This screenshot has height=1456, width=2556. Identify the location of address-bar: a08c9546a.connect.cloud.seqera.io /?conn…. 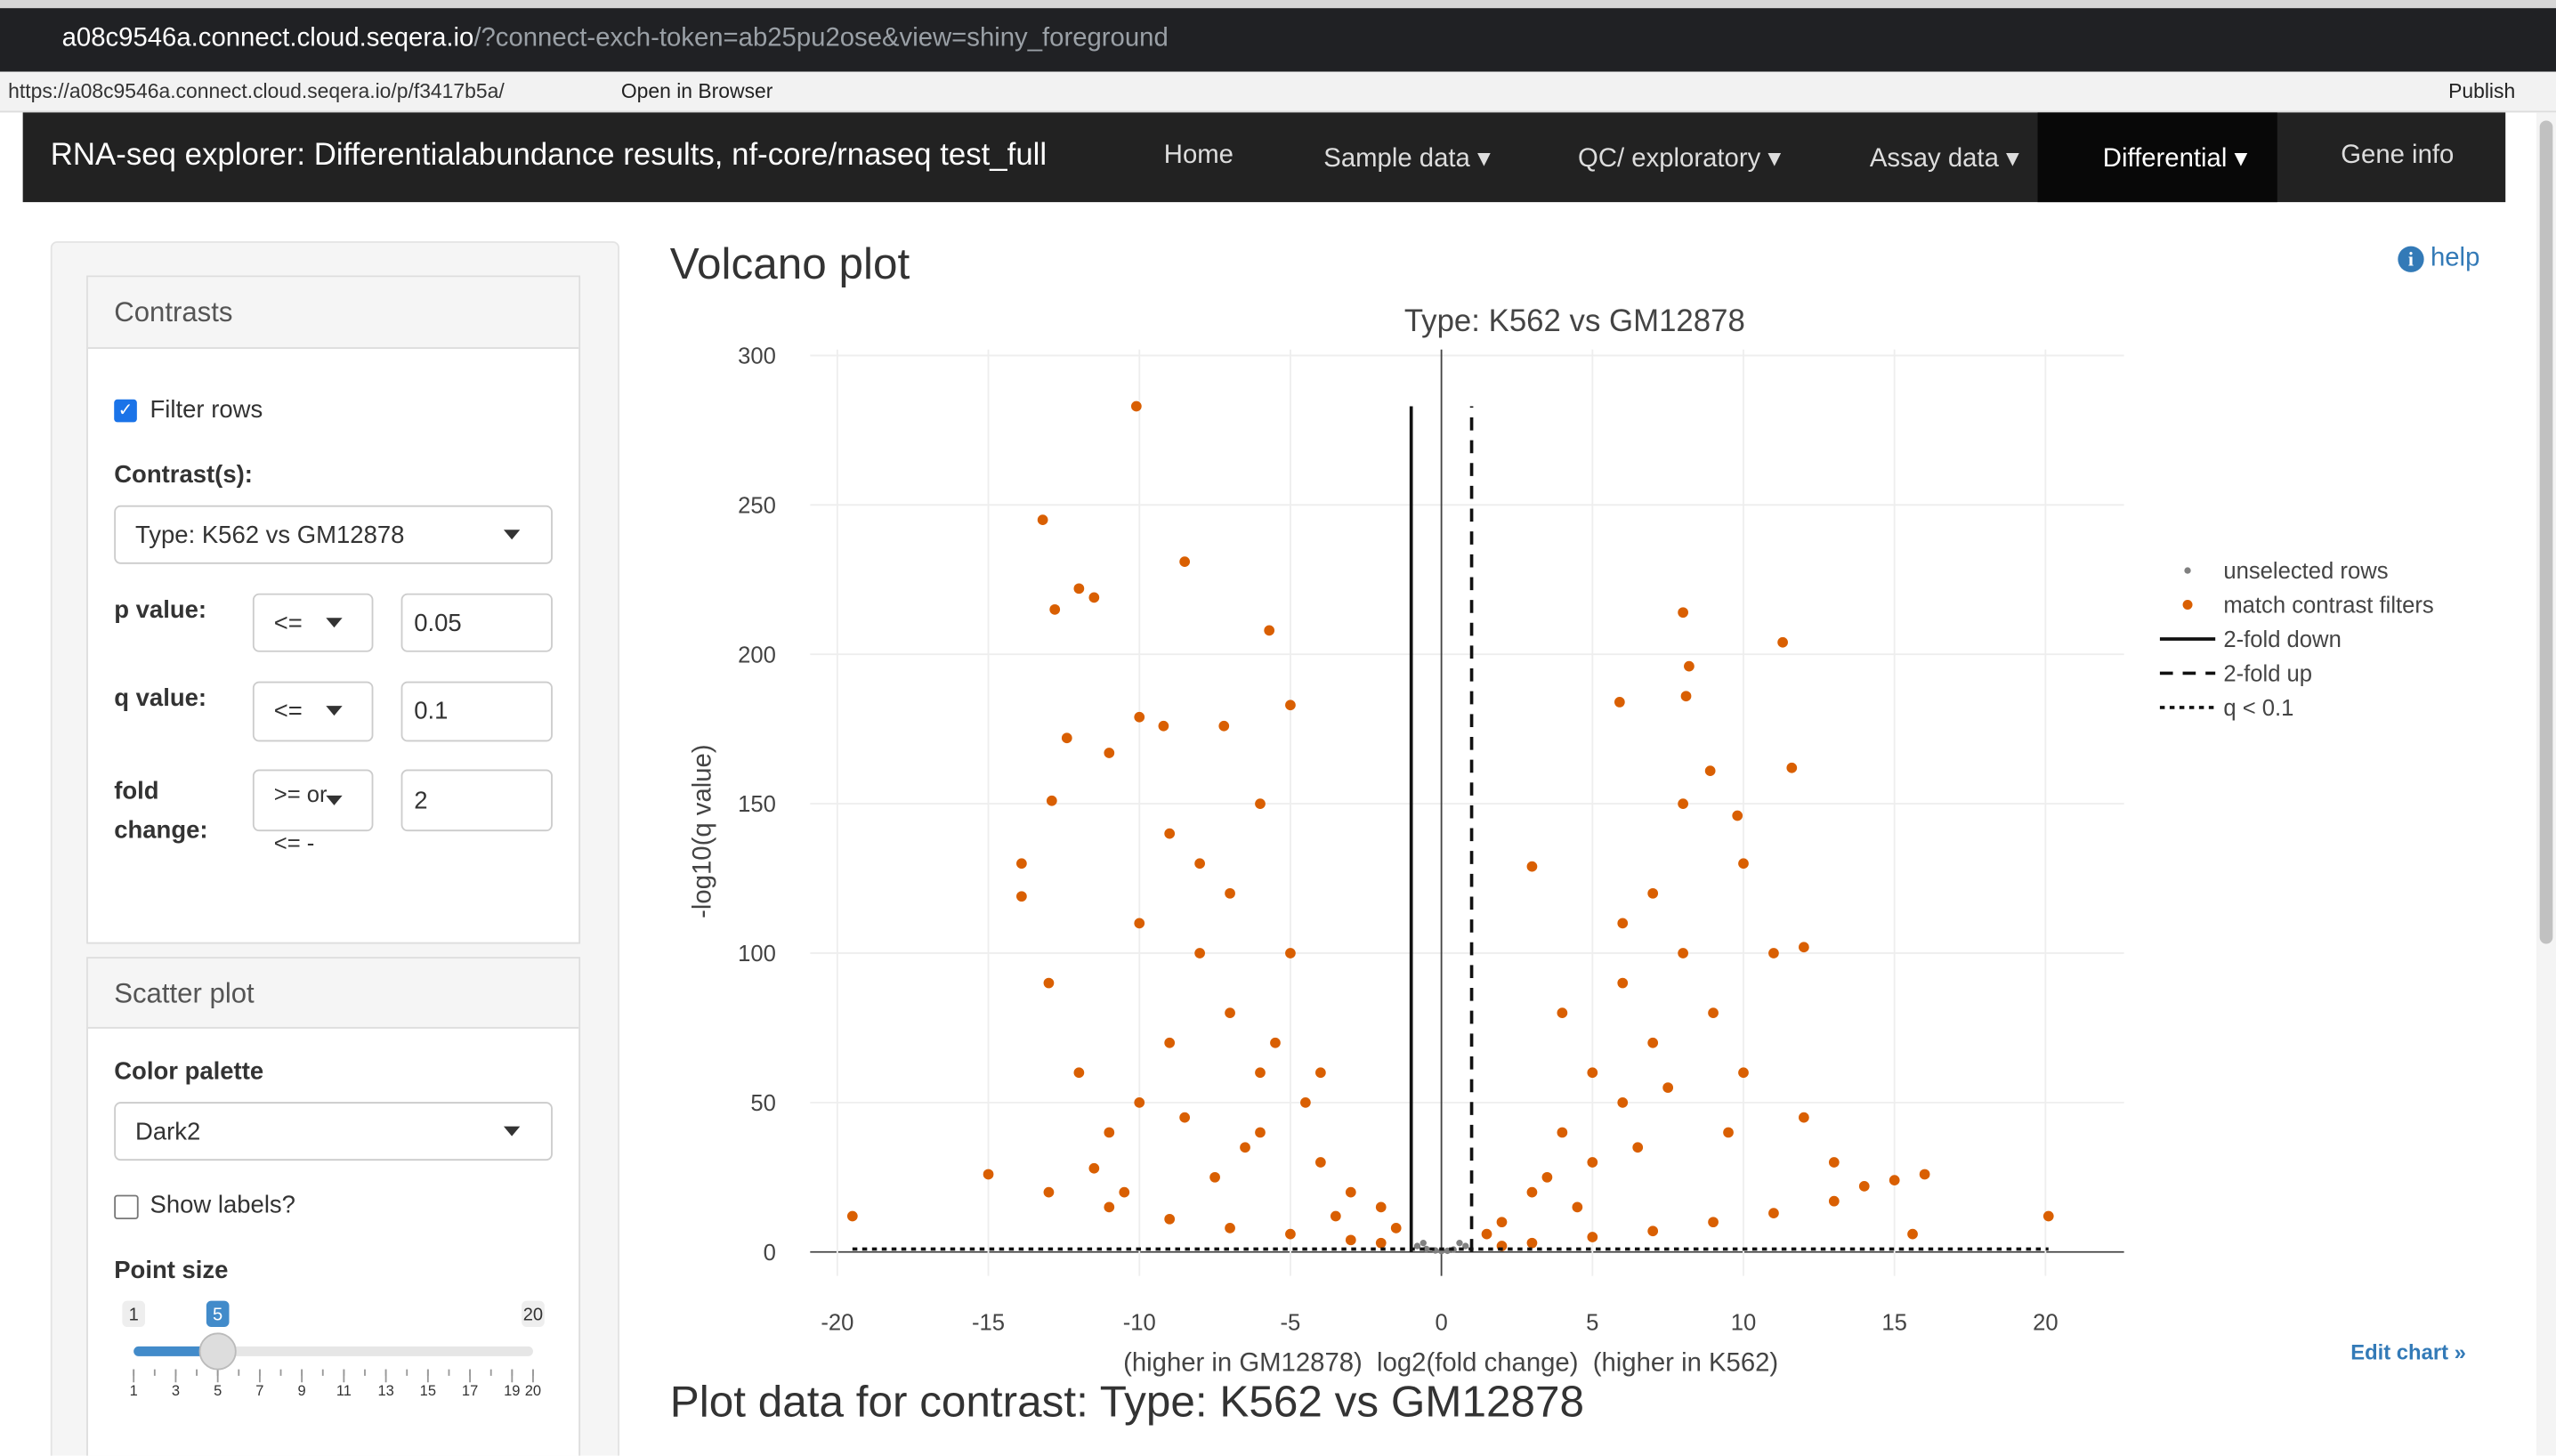
(1278, 40).